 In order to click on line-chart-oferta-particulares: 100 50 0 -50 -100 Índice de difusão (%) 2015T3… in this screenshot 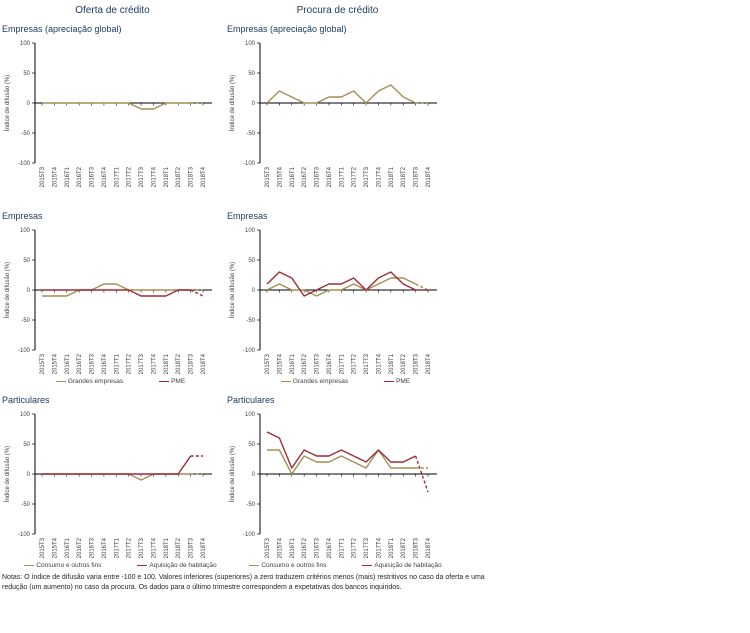, I will do `click(108, 485)`.